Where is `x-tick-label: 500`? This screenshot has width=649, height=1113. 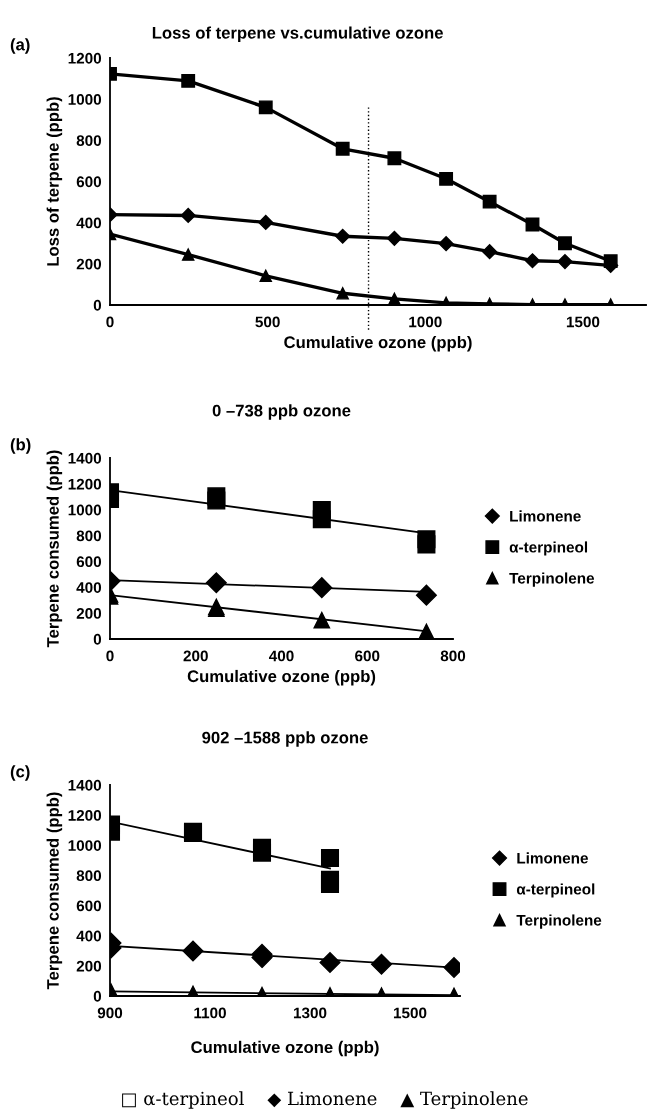
x-tick-label: 500 is located at coordinates (267, 322).